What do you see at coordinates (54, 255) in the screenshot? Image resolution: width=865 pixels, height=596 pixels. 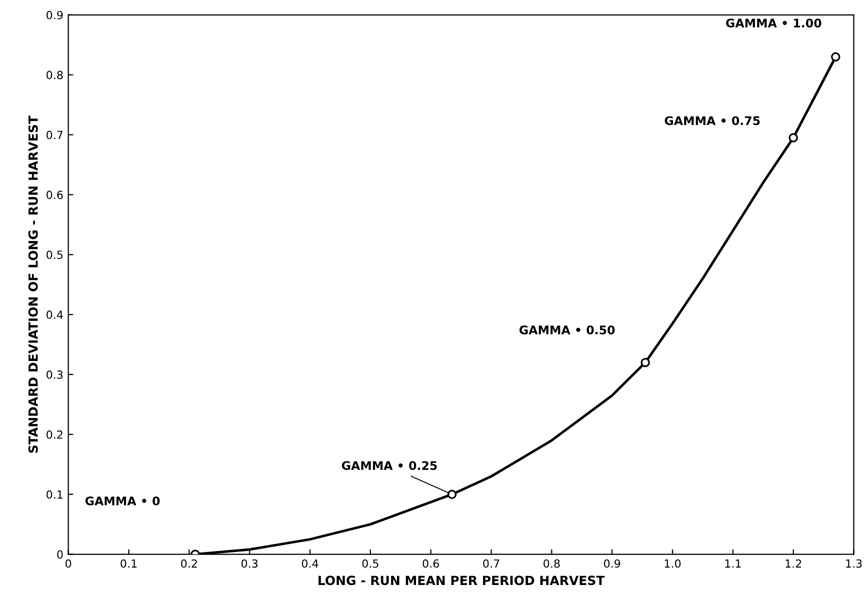 I see `y-tick-label: 0.5` at bounding box center [54, 255].